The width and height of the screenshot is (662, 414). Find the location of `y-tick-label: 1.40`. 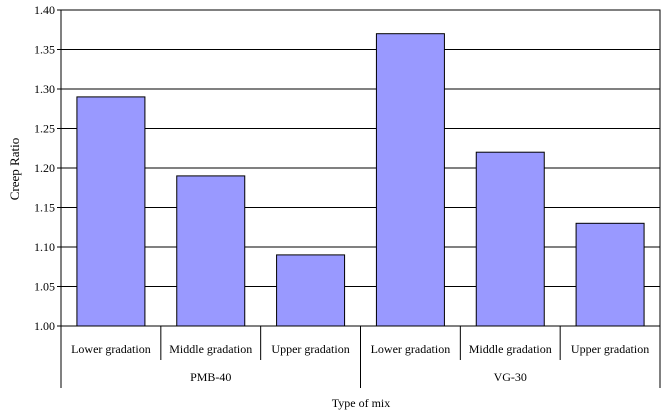

y-tick-label: 1.40 is located at coordinates (44, 10).